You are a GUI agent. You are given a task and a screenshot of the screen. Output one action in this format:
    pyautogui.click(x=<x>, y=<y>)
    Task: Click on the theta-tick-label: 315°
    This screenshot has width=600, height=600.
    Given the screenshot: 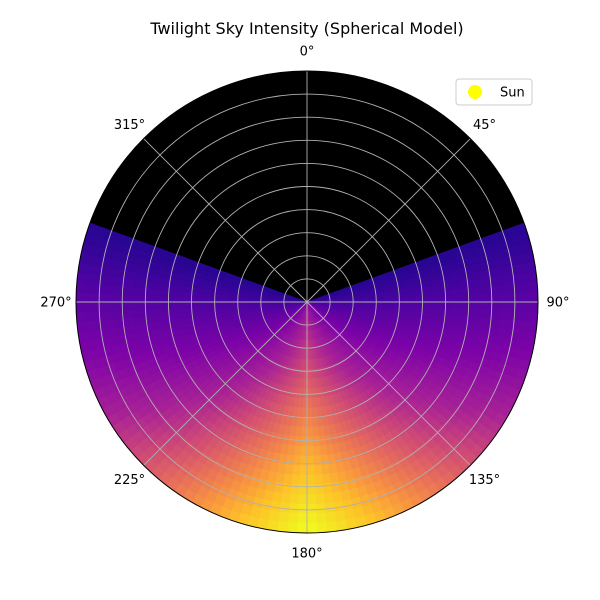 What is the action you would take?
    pyautogui.click(x=129, y=125)
    